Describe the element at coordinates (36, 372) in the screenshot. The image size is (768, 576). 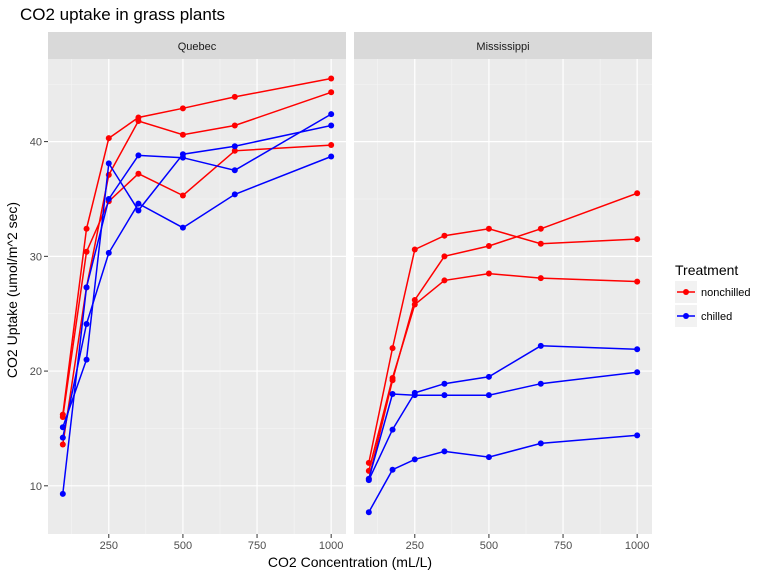
I see `y-tick-label: 20` at that location.